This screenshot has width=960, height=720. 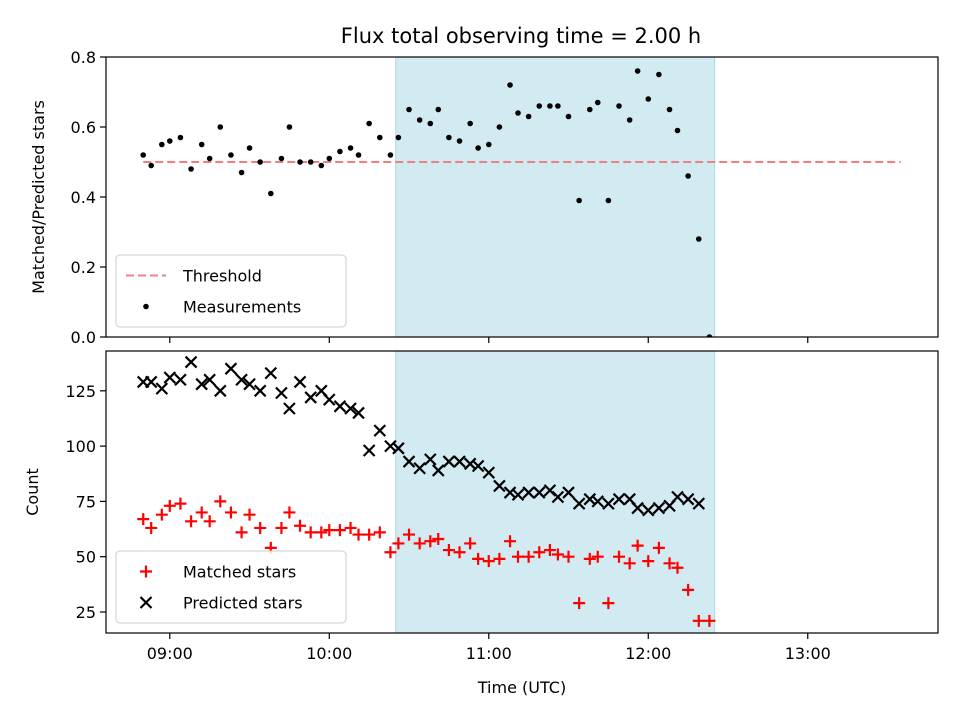 I want to click on bottom-series-matched-stars, so click(x=426, y=561).